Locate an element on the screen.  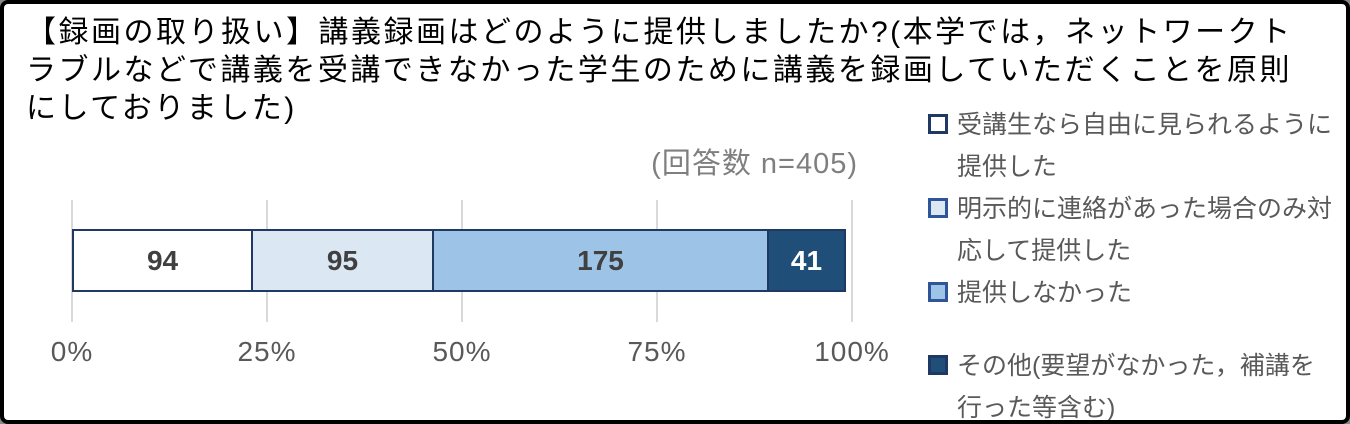
bar-segment: 94 is located at coordinates (163, 260).